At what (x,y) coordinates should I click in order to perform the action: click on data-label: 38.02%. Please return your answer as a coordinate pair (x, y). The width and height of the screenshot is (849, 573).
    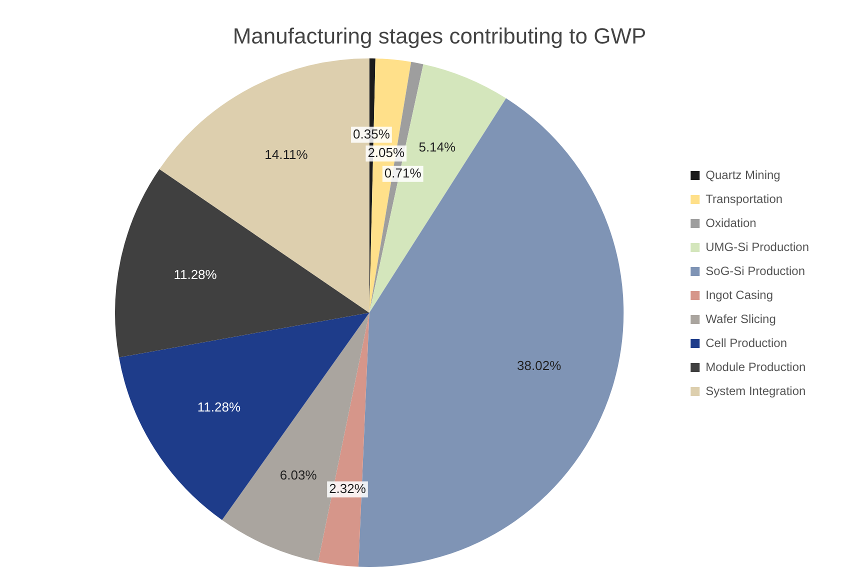
    Looking at the image, I should click on (539, 365).